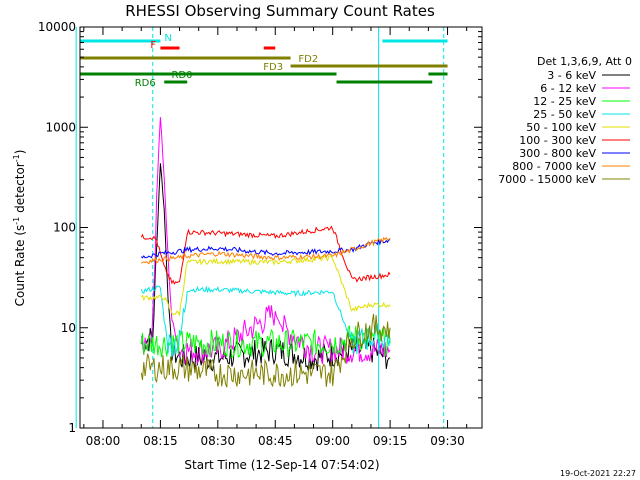  What do you see at coordinates (68, 328) in the screenshot?
I see `y-tick-label: 10` at bounding box center [68, 328].